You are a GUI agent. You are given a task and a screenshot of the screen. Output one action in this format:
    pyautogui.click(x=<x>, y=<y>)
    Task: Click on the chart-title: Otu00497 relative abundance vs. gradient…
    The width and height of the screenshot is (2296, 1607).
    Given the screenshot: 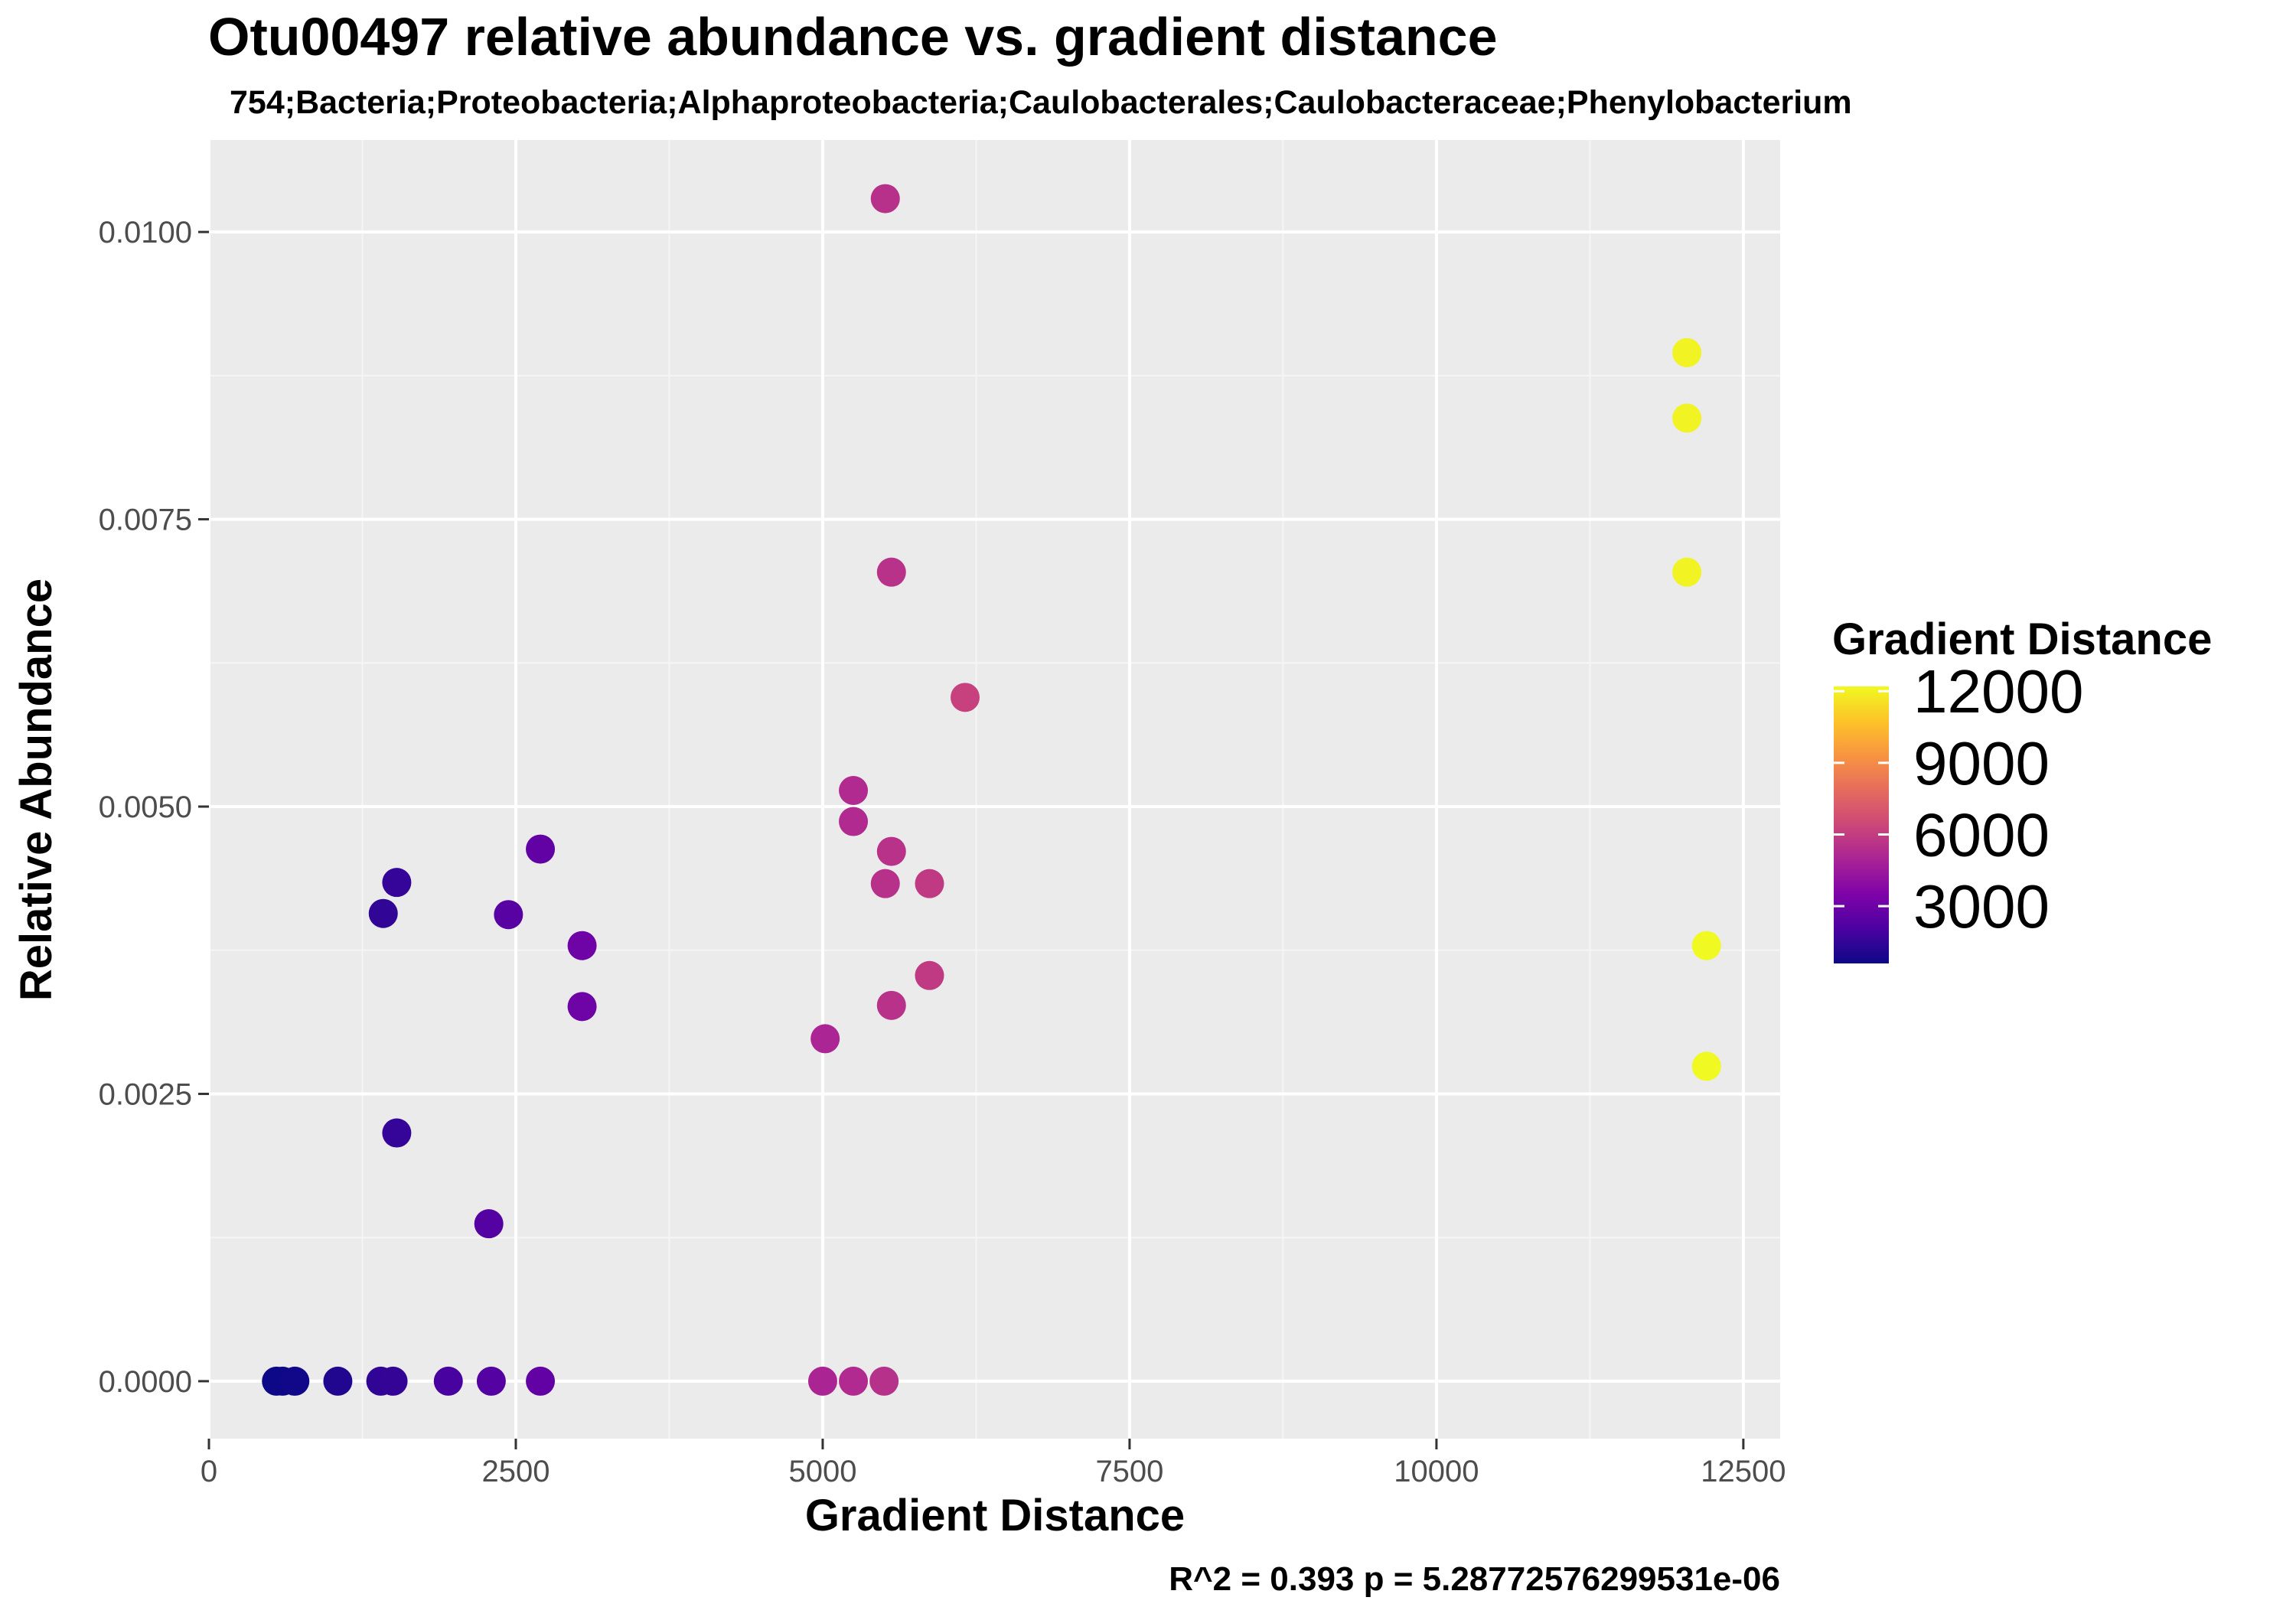 What is the action you would take?
    pyautogui.click(x=853, y=37)
    